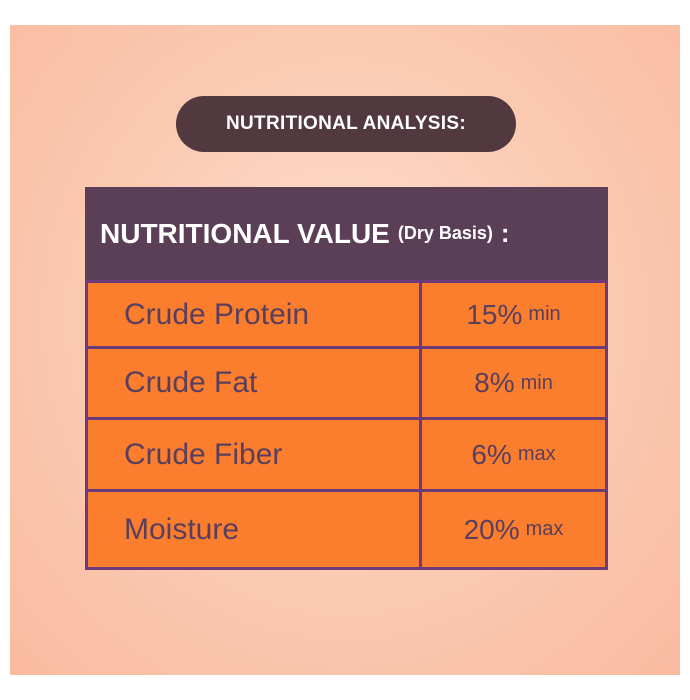  I want to click on nutrient-value: 8% min, so click(515, 384).